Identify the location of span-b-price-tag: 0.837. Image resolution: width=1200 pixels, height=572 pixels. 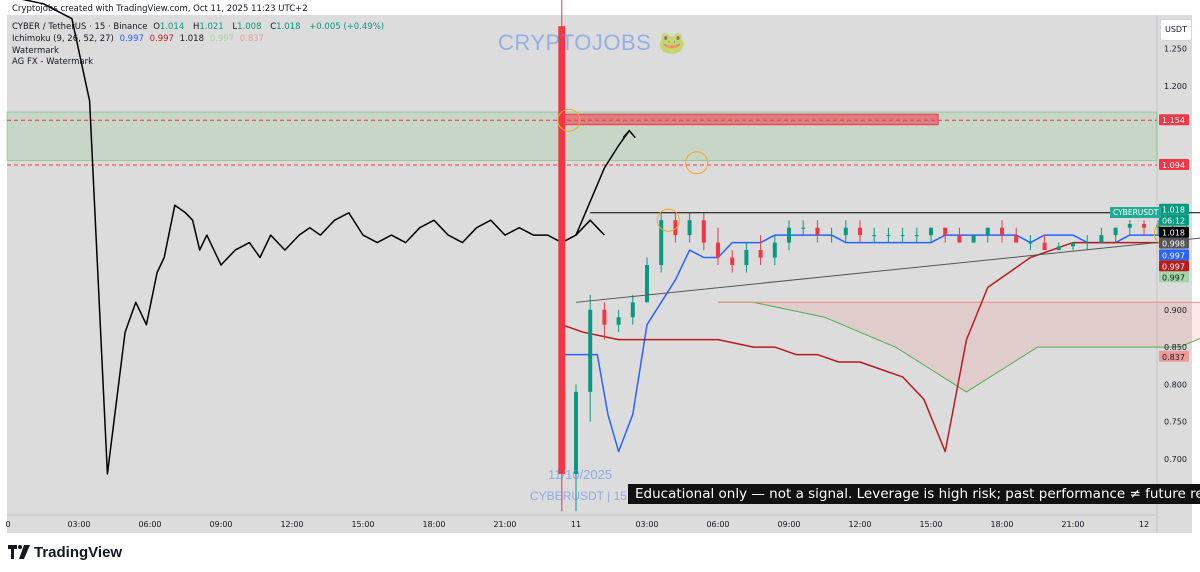
(1173, 357).